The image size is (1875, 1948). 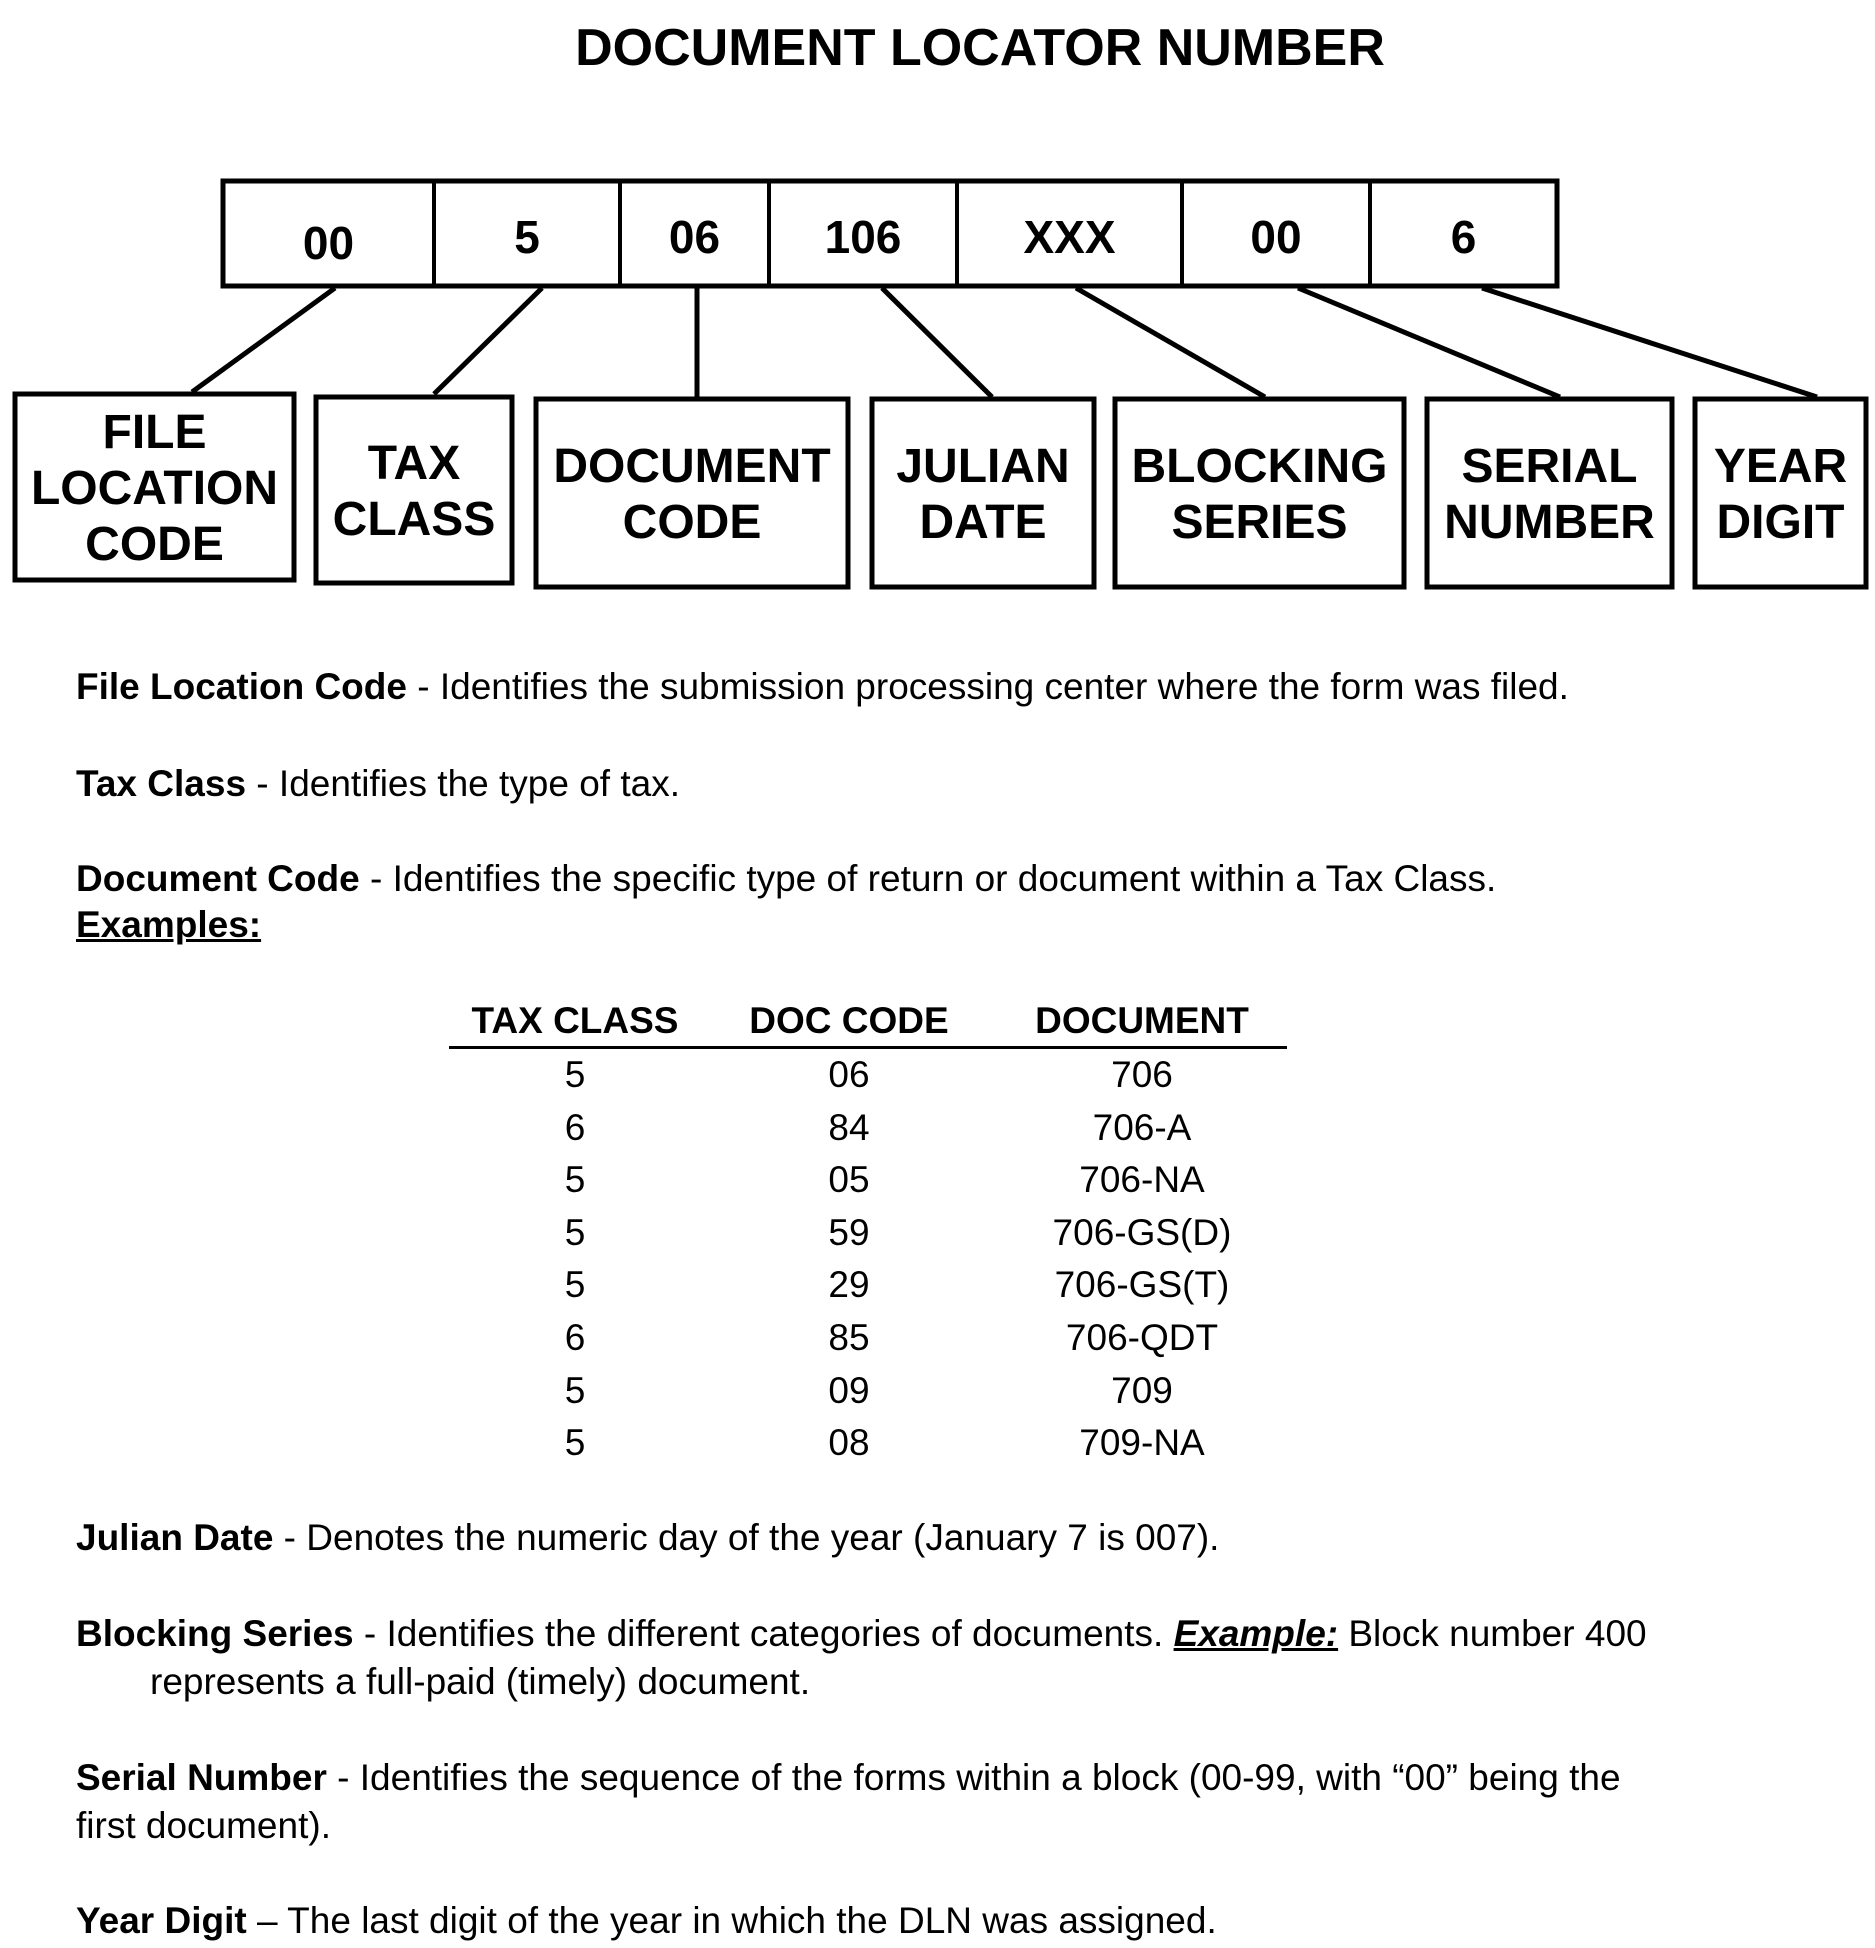 I want to click on table-row: 5 09 709, so click(x=868, y=1391).